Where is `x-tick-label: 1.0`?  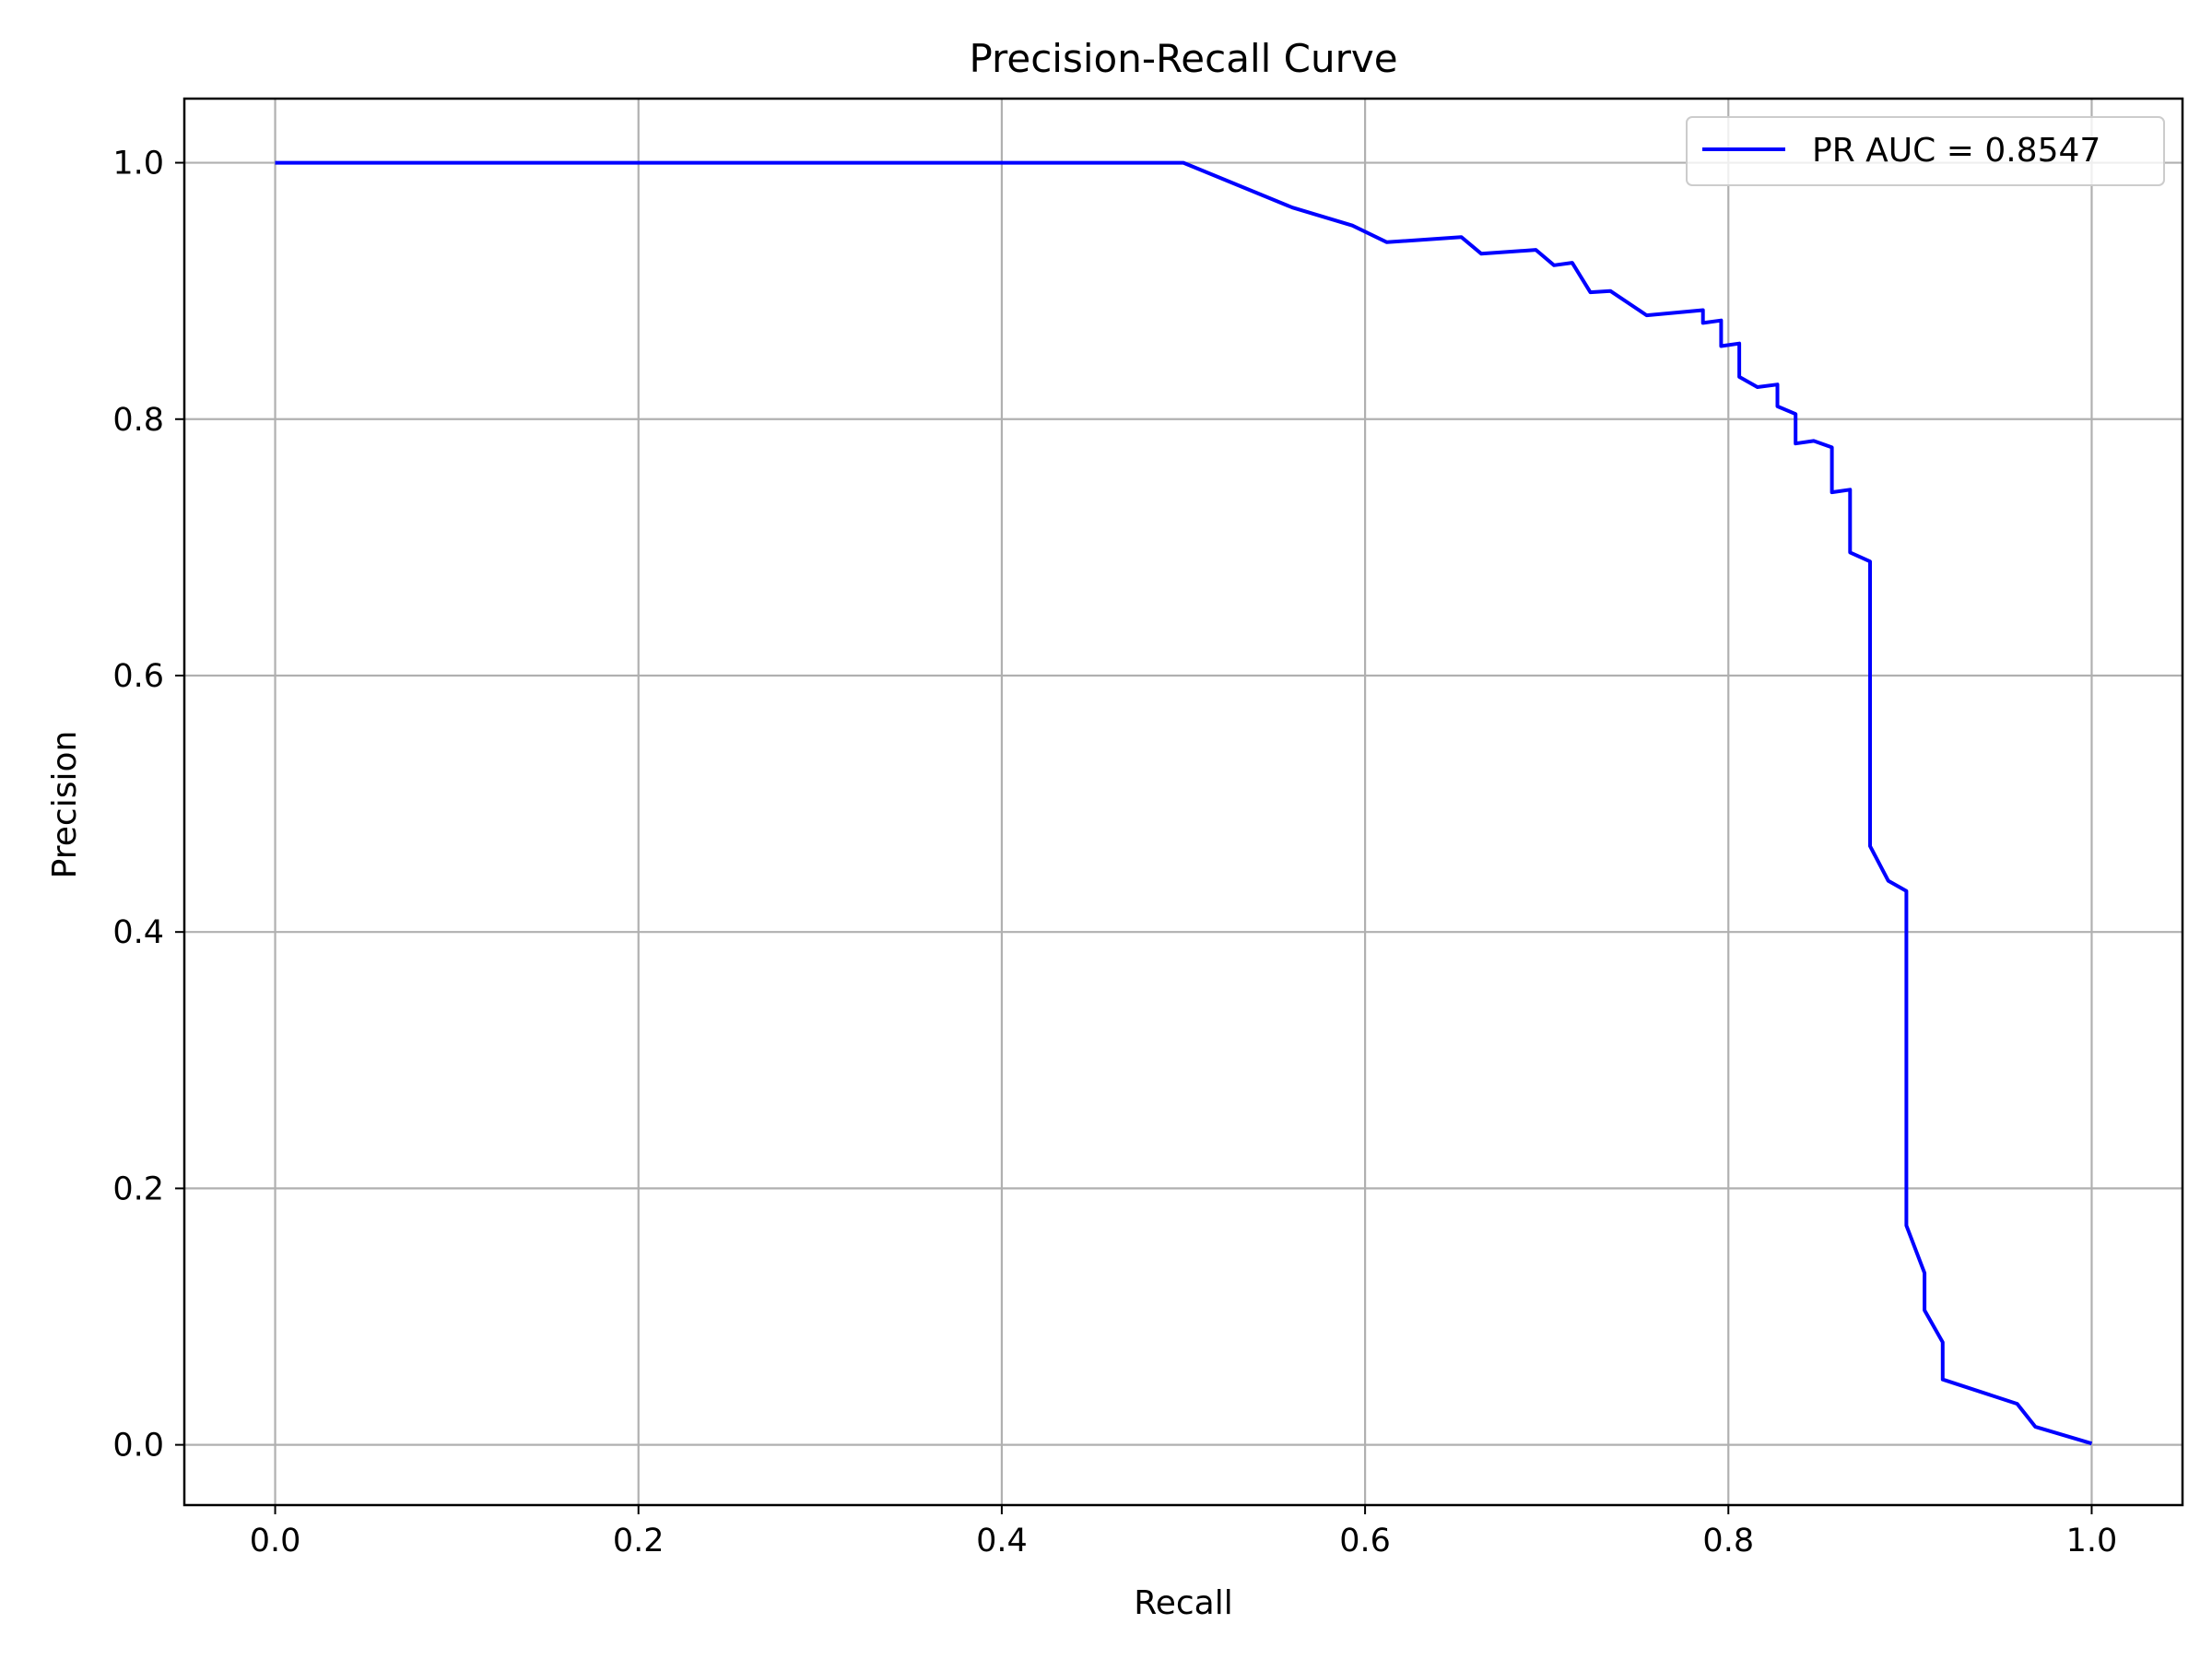
x-tick-label: 1.0 is located at coordinates (2092, 1541).